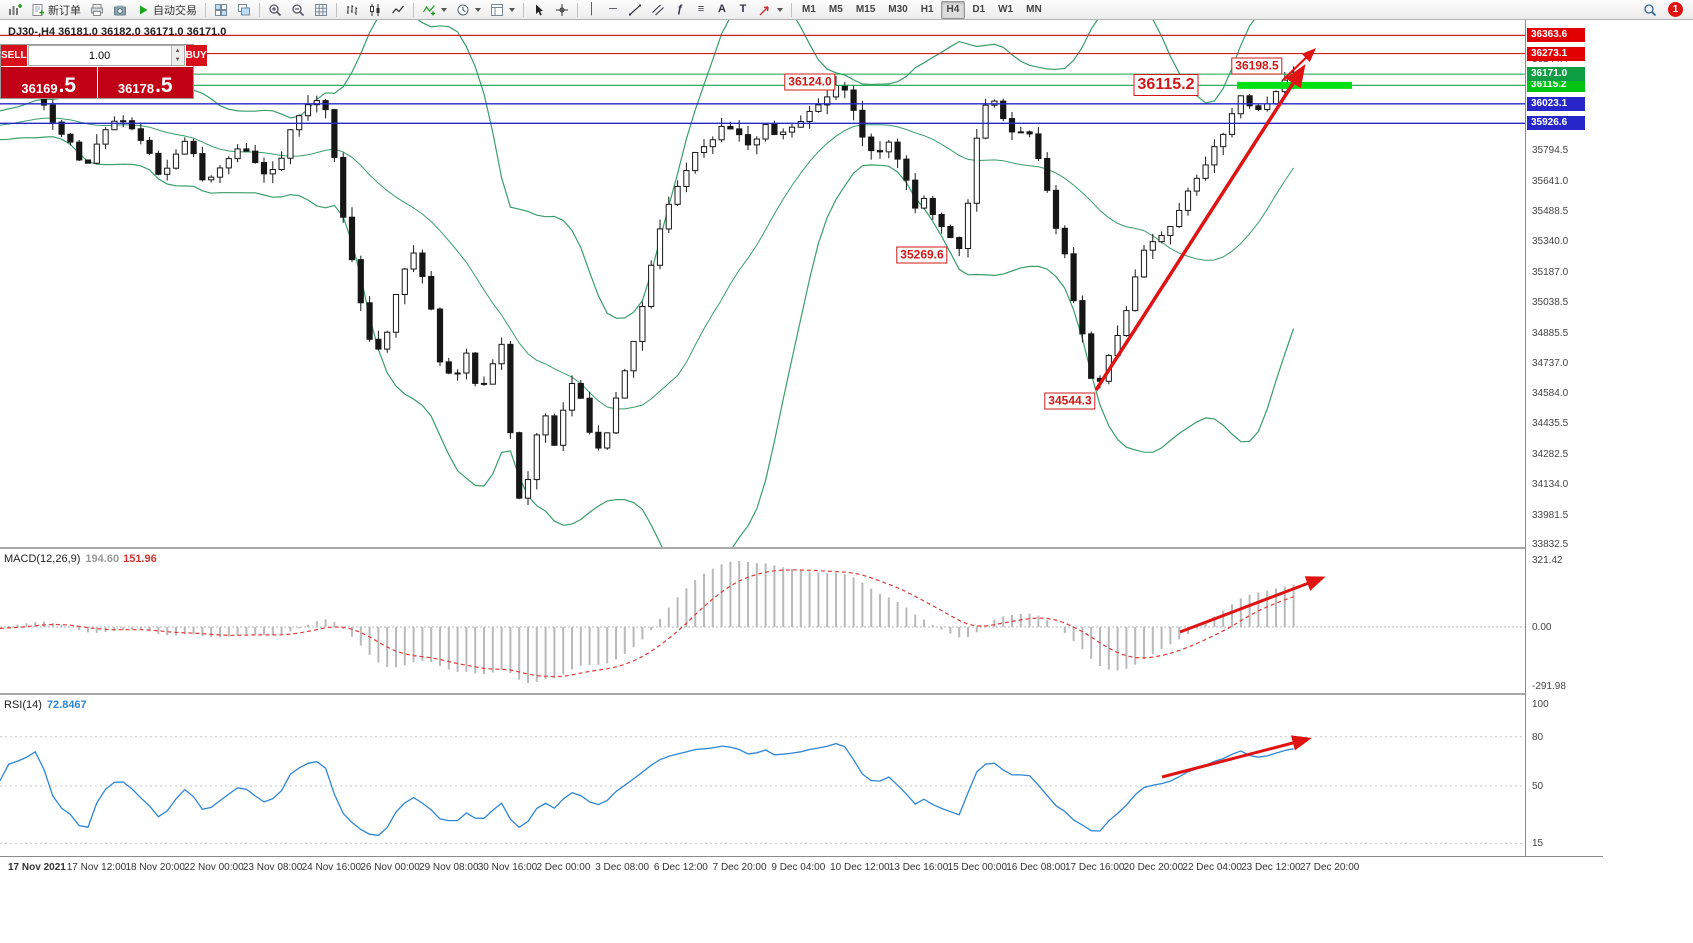  What do you see at coordinates (680, 9) in the screenshot?
I see `fibonacci-tool-button: ƒ` at bounding box center [680, 9].